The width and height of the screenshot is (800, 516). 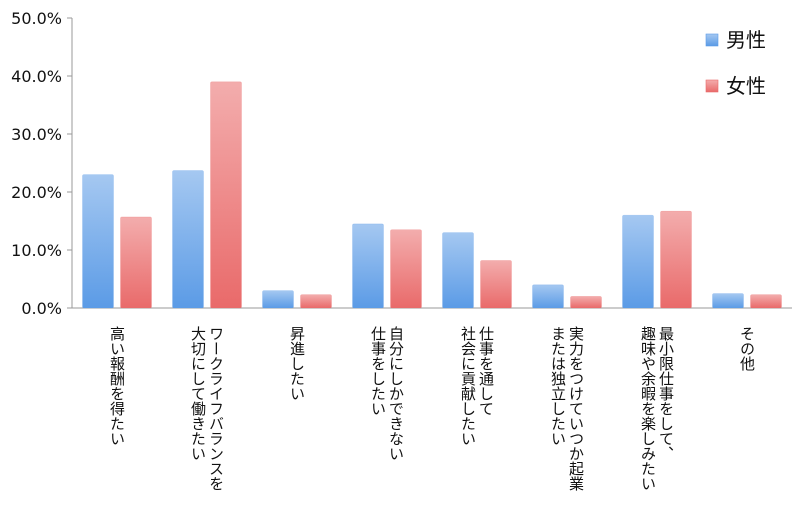 I want to click on x-category-label-line: ワークライフバランスを, so click(x=216, y=408).